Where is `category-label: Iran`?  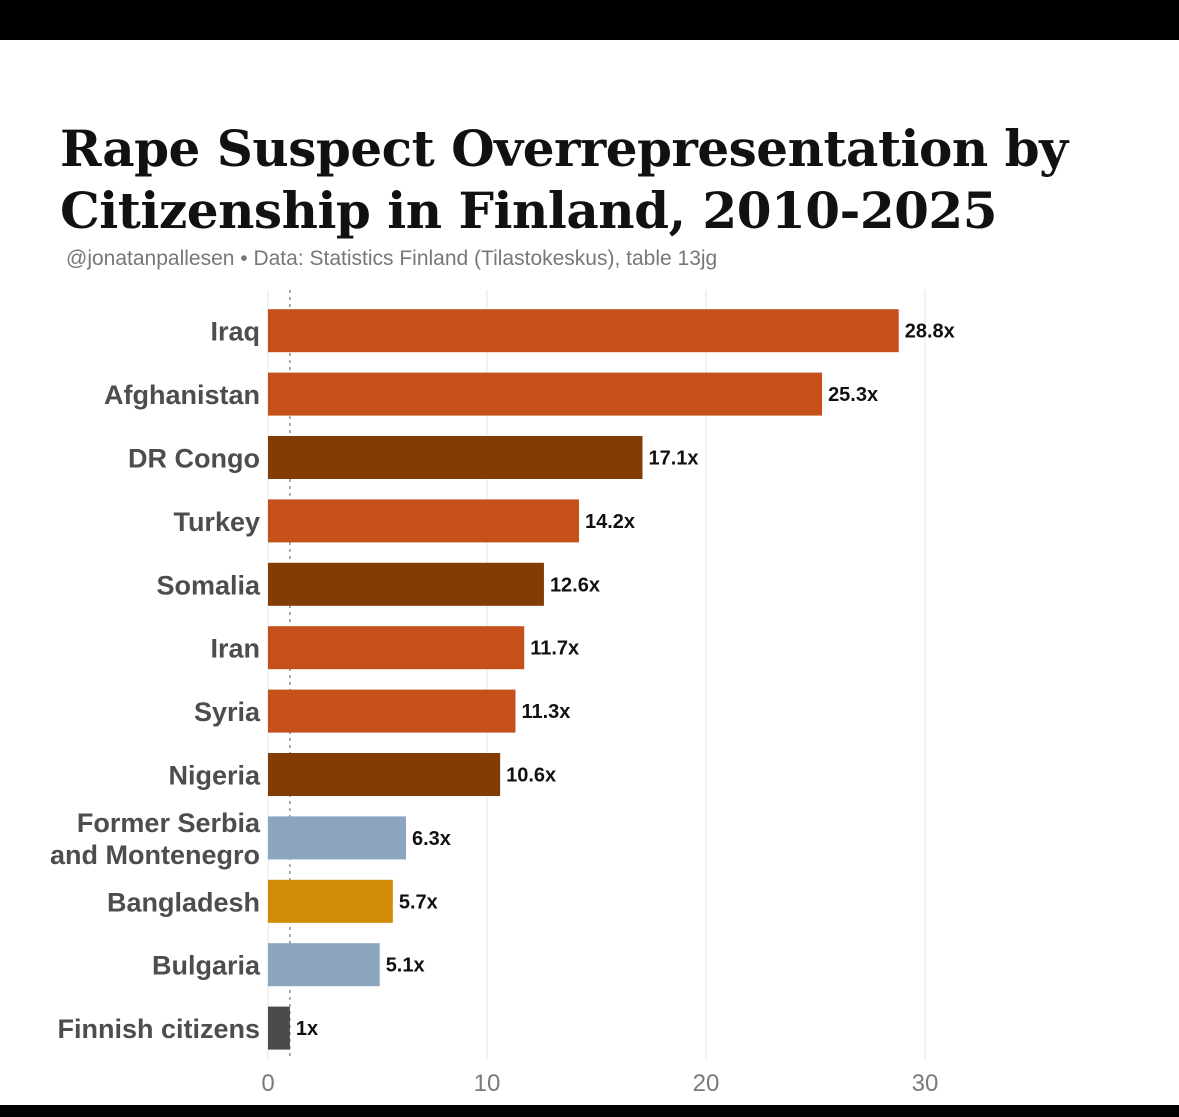 category-label: Iran is located at coordinates (235, 649).